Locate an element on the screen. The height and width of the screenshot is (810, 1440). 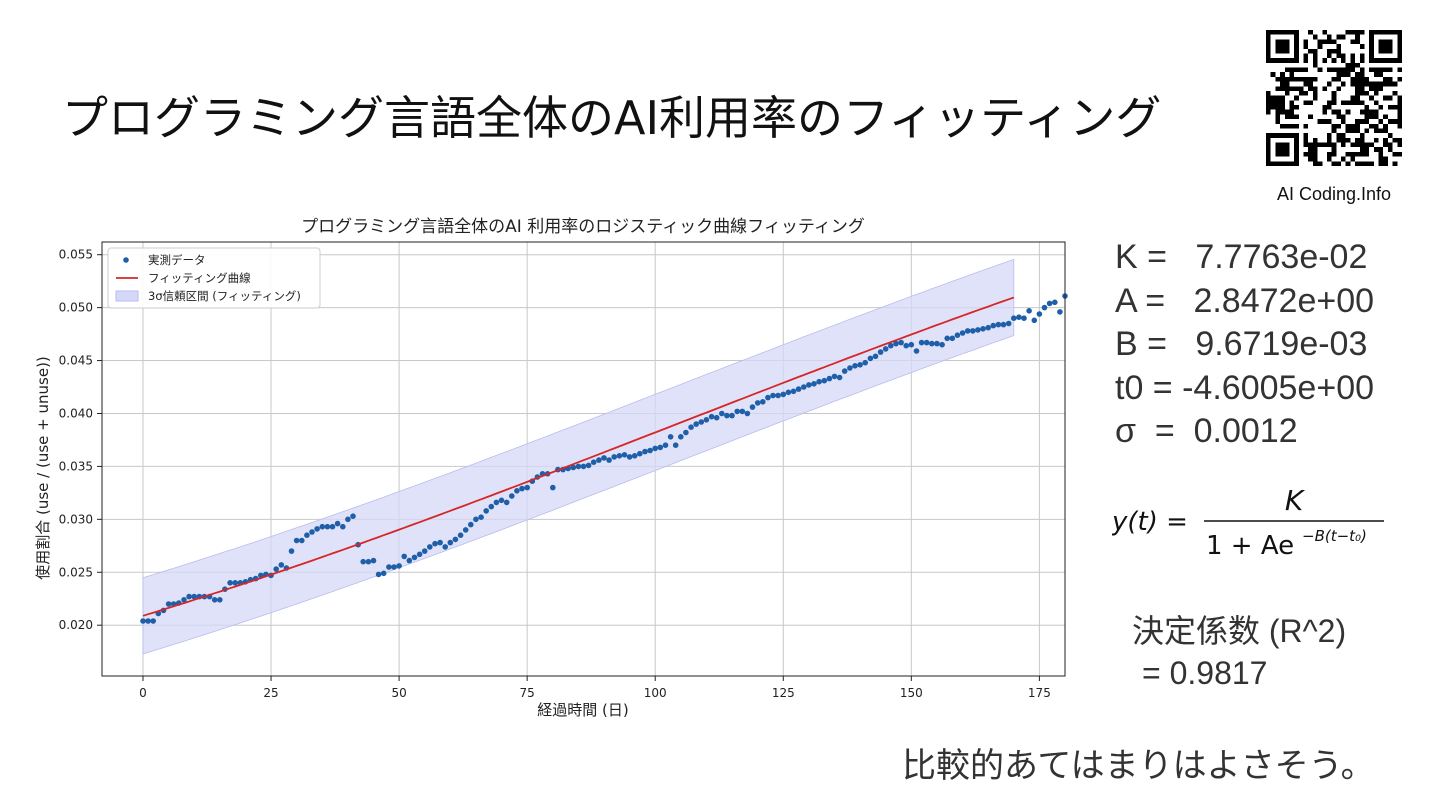
y-tick-label: 0.050 is located at coordinates (76, 308).